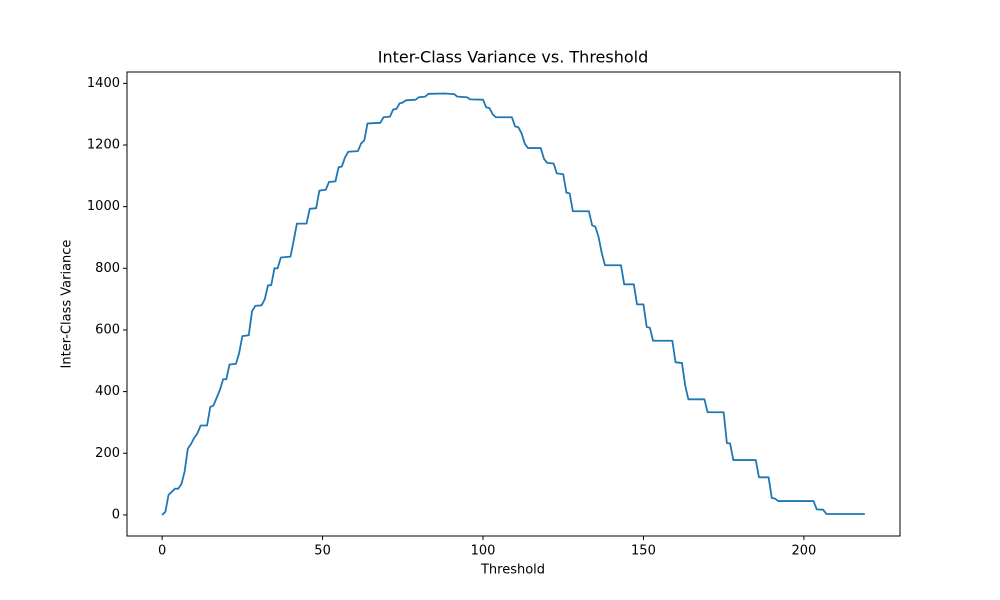 The width and height of the screenshot is (1000, 600). I want to click on y-tick-label: 1000, so click(103, 206).